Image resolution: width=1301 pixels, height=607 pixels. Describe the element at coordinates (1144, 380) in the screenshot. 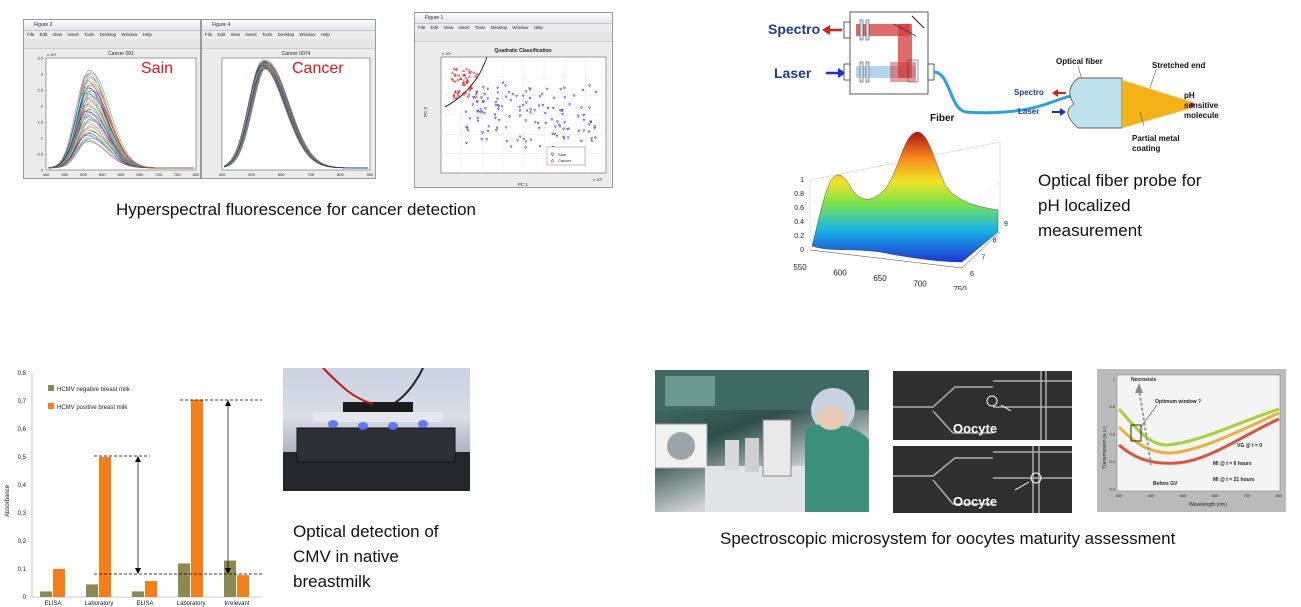

I see `necrosis-label: Necrosisis` at that location.